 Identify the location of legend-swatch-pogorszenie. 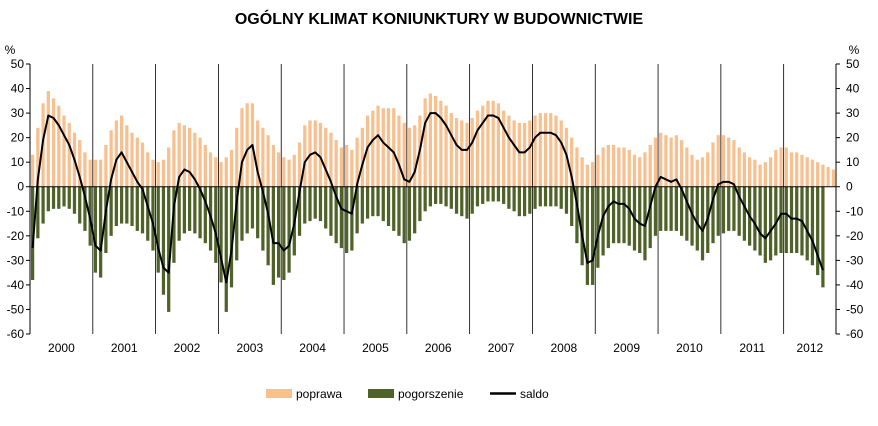
(381, 393).